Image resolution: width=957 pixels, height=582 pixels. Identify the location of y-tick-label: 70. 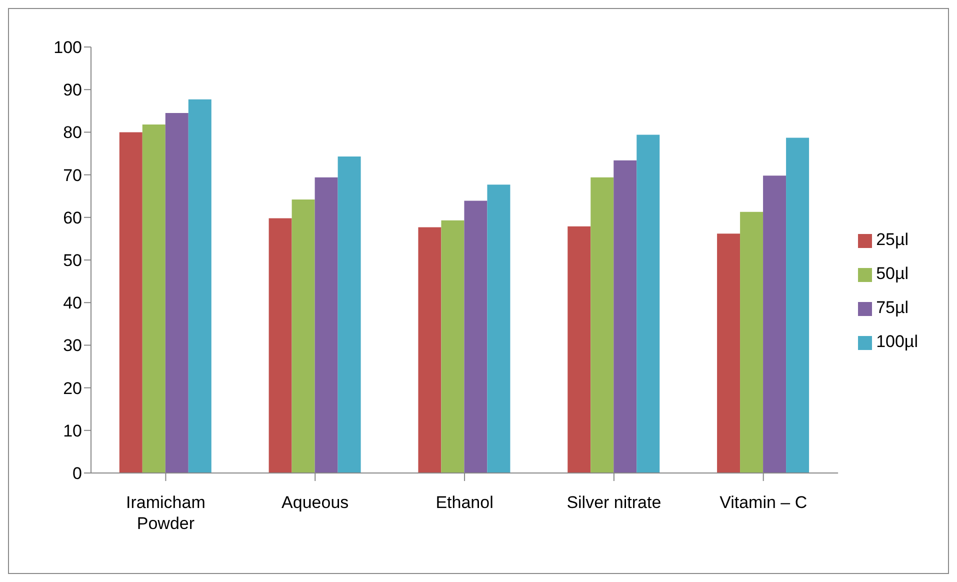
(72, 175).